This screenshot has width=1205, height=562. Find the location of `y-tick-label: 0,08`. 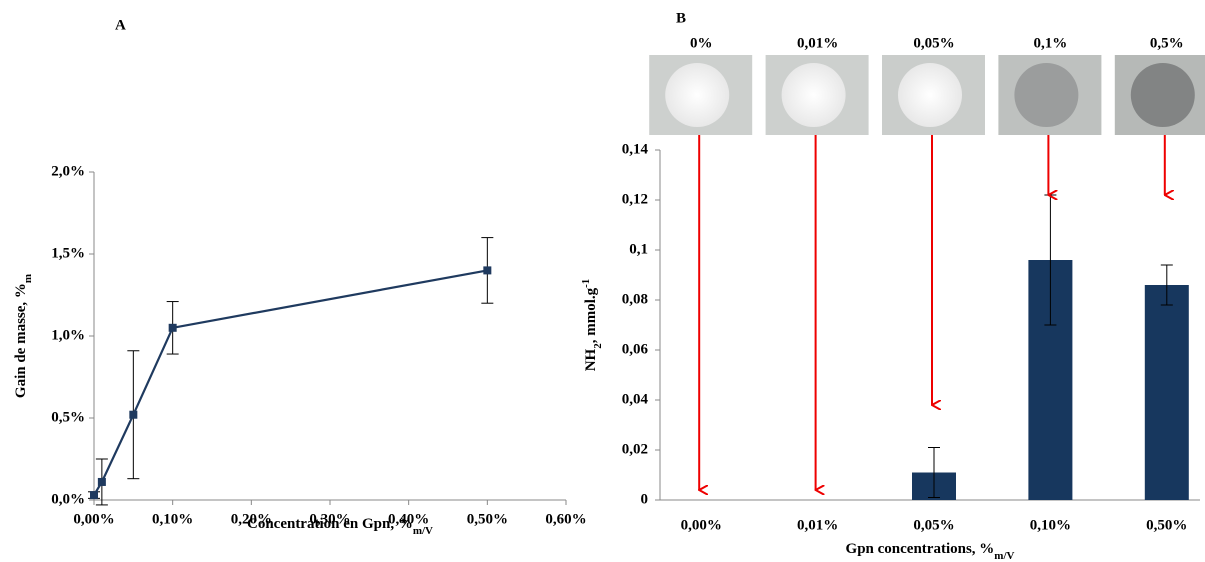

y-tick-label: 0,08 is located at coordinates (635, 299).